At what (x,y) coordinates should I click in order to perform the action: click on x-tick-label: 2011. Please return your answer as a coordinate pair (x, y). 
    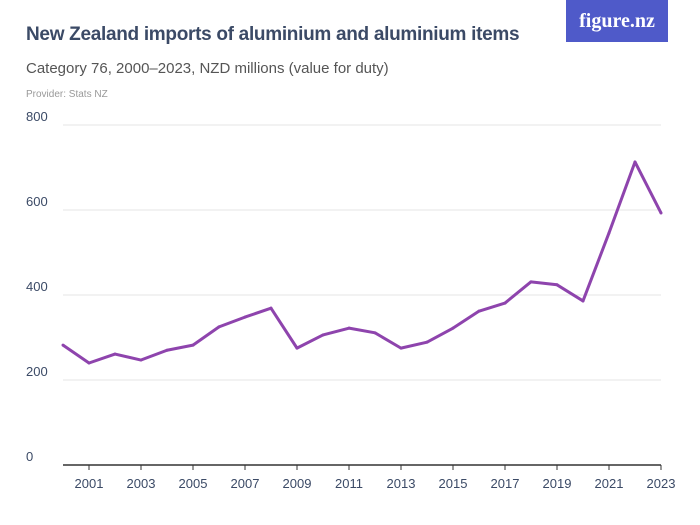
    Looking at the image, I should click on (349, 483).